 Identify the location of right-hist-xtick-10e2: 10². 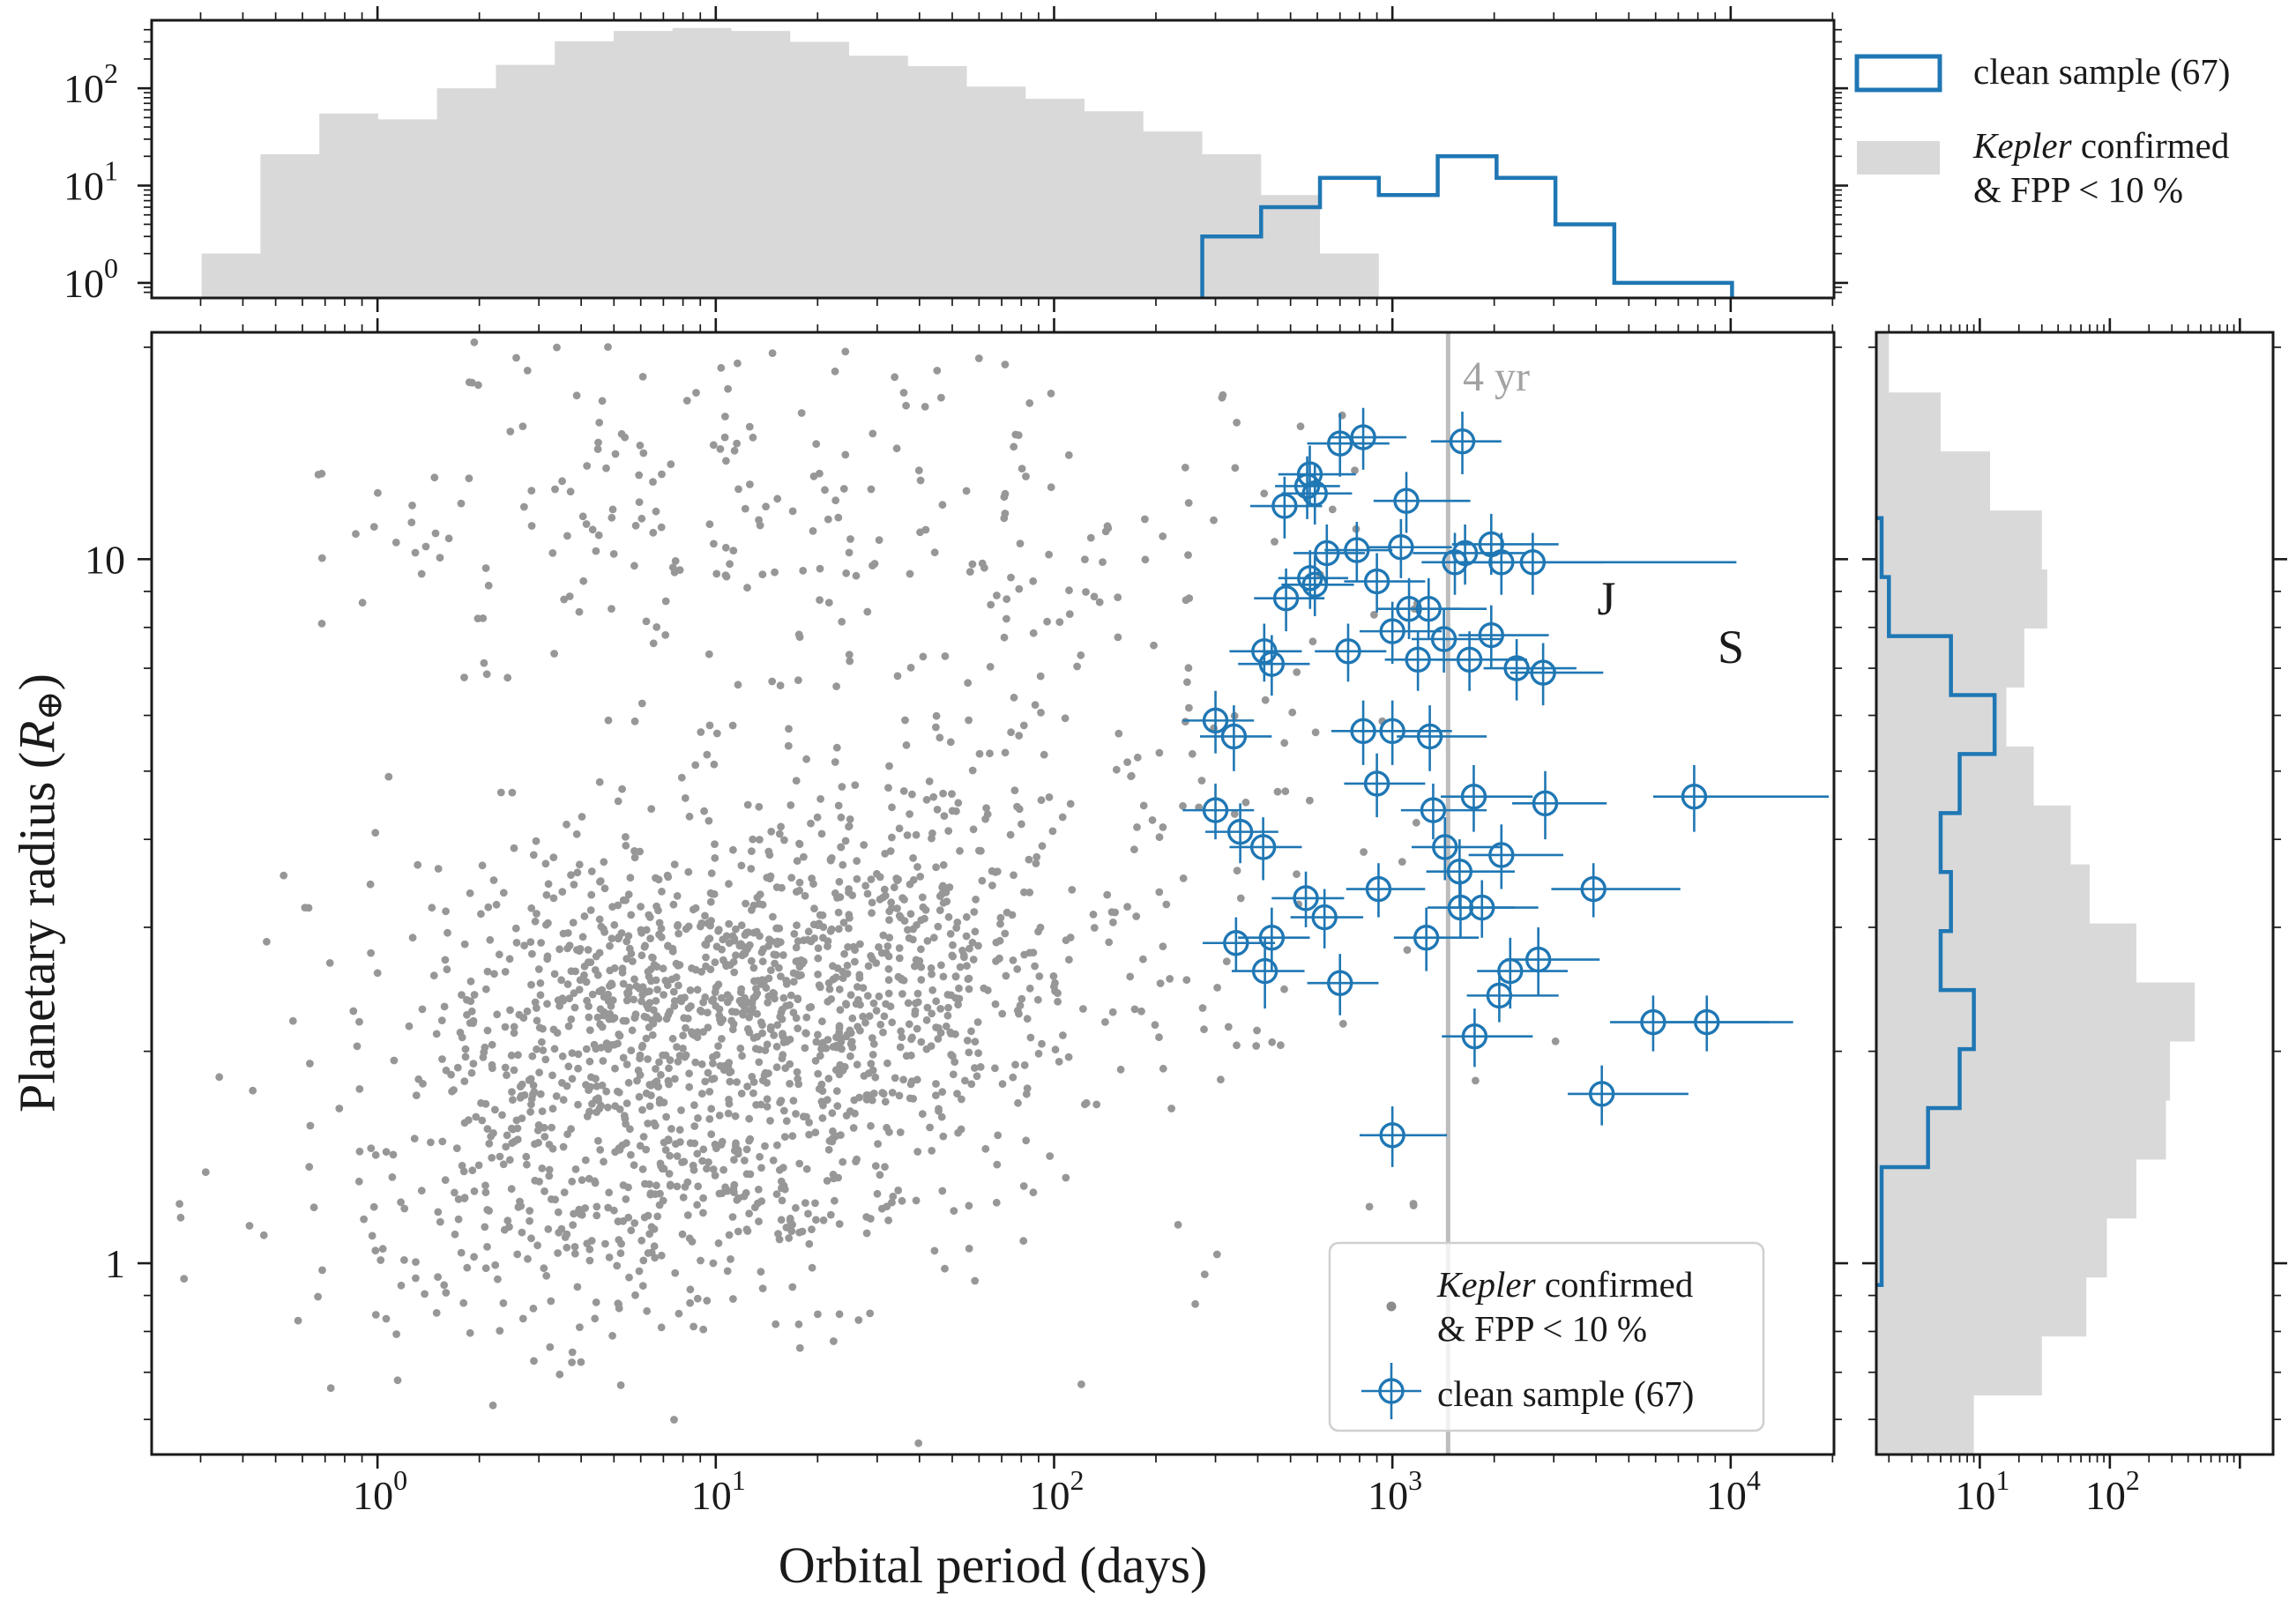
(2112, 1491).